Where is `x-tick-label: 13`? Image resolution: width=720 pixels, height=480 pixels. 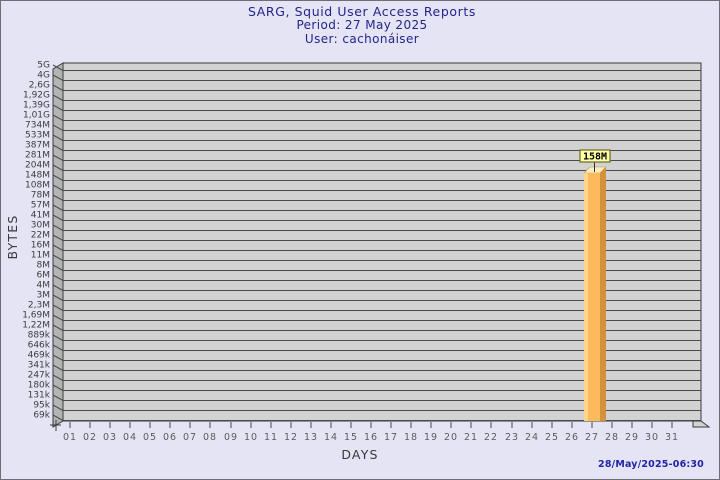 x-tick-label: 13 is located at coordinates (311, 437).